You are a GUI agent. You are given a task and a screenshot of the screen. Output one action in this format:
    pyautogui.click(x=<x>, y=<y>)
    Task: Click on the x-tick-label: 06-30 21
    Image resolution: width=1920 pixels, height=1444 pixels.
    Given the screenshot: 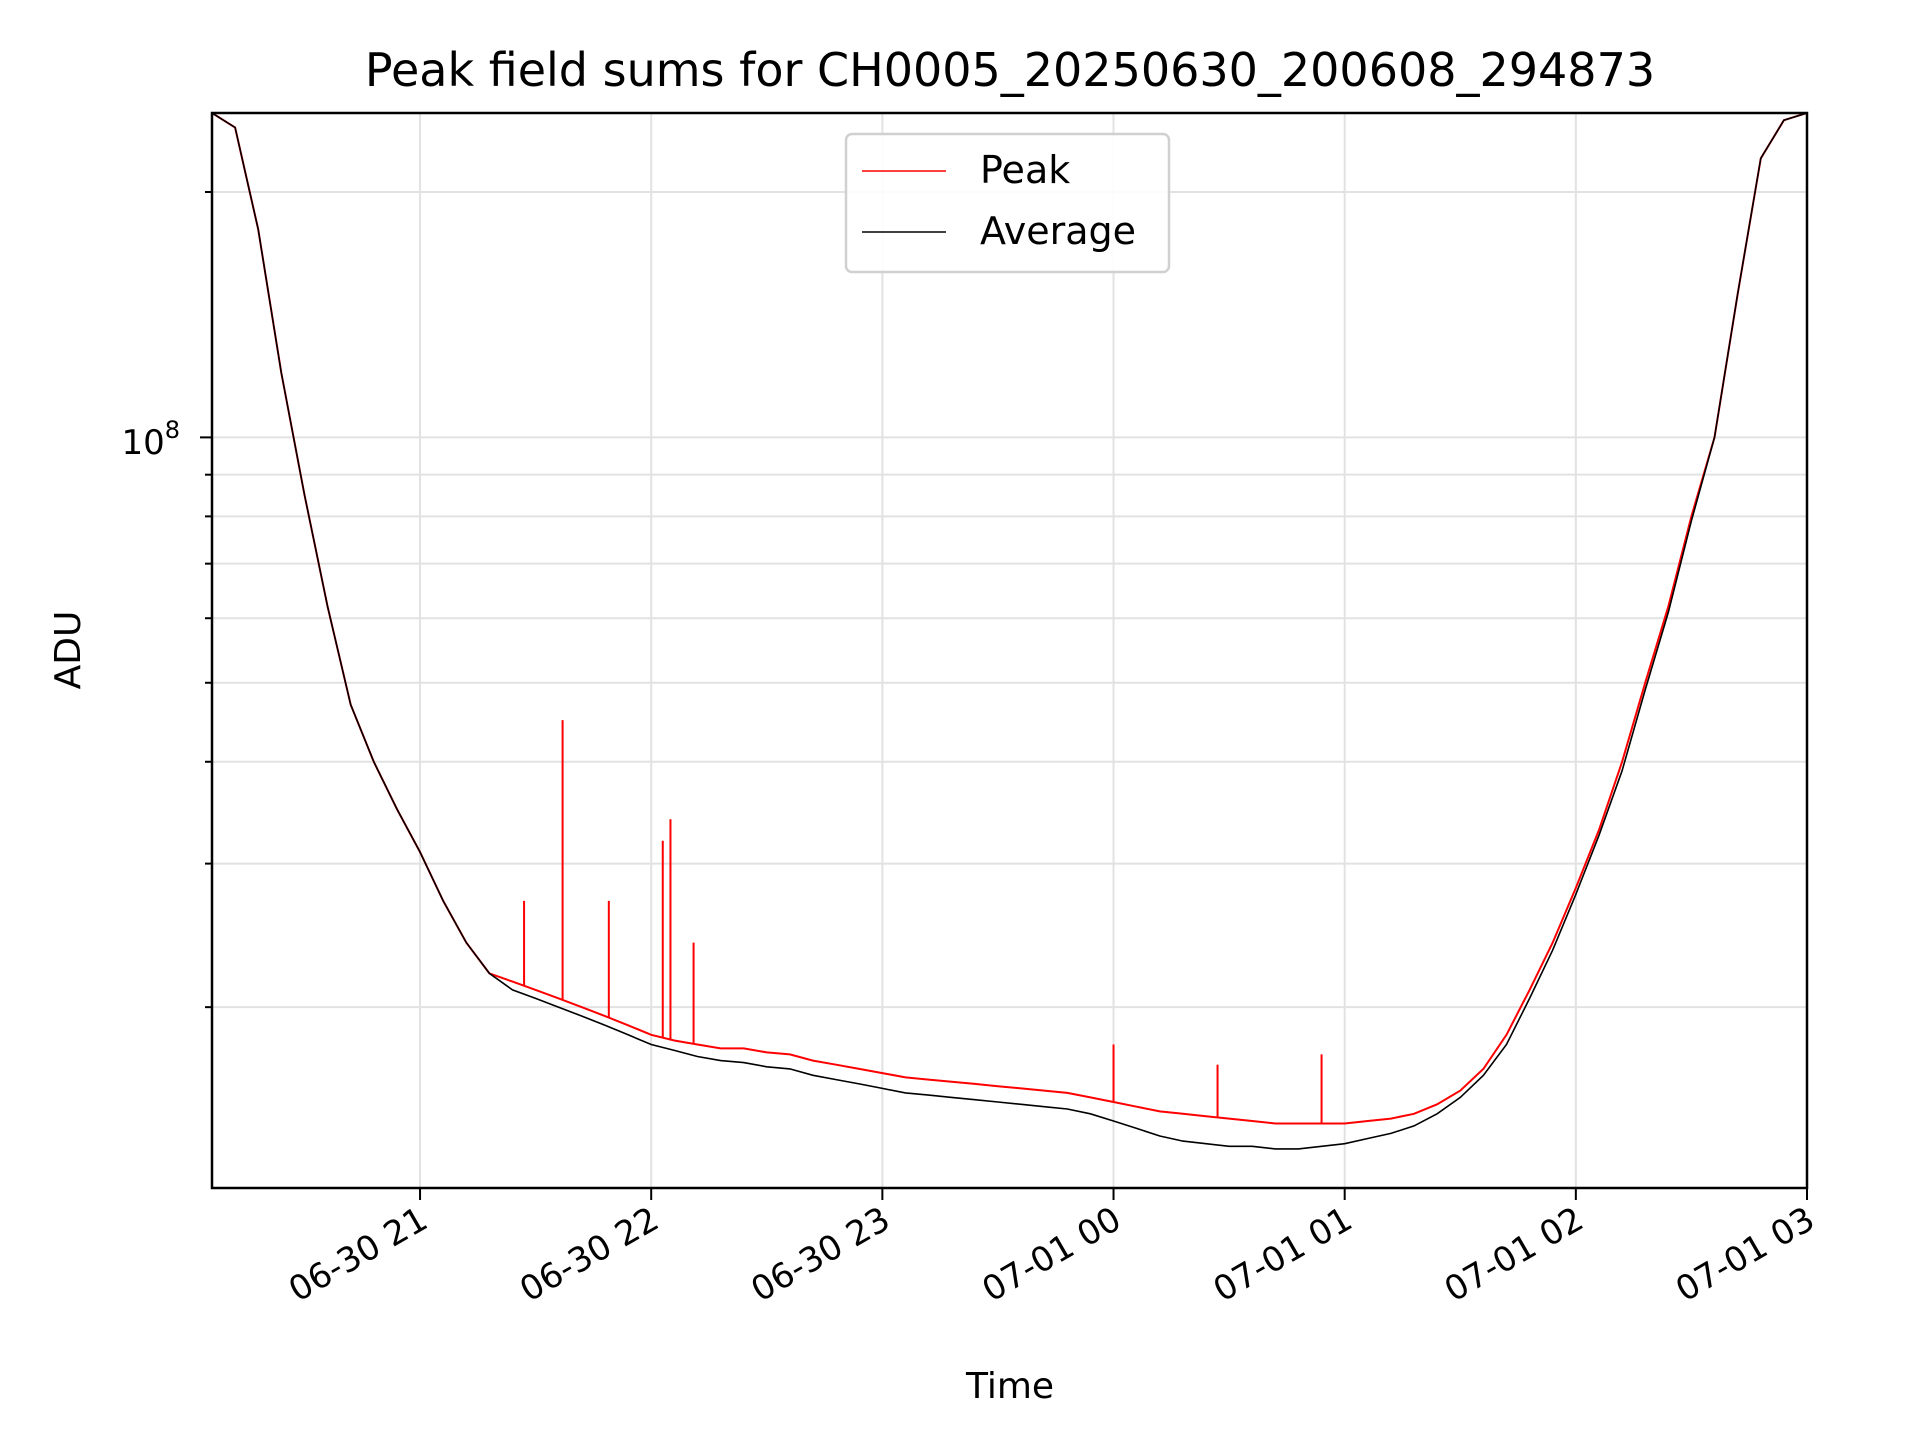 What is the action you would take?
    pyautogui.click(x=358, y=1254)
    